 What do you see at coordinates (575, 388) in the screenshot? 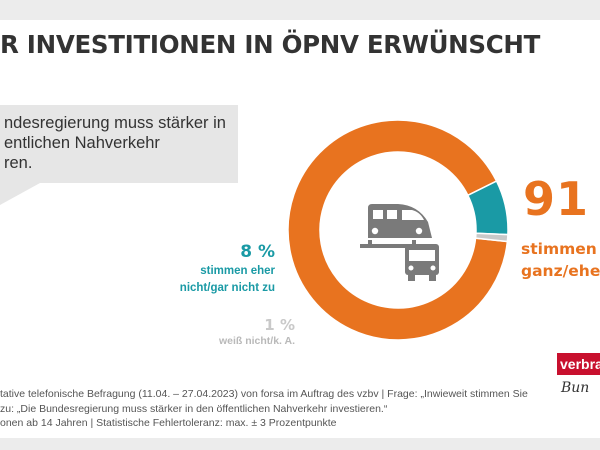
I see `logo-bottom-text: Bun` at bounding box center [575, 388].